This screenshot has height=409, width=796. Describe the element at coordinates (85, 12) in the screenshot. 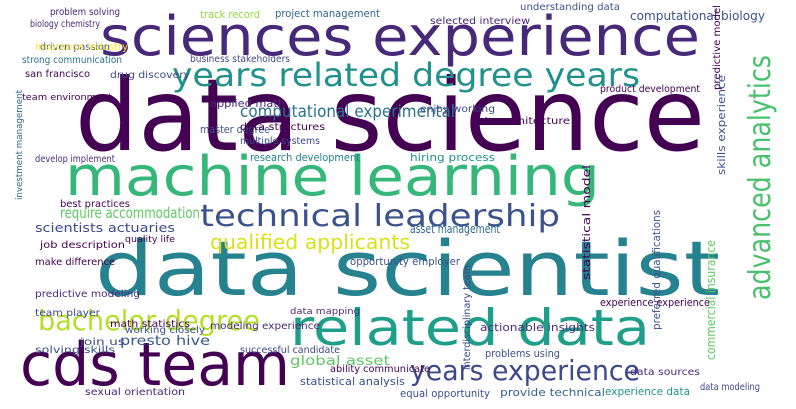

I see `word: problem solving` at that location.